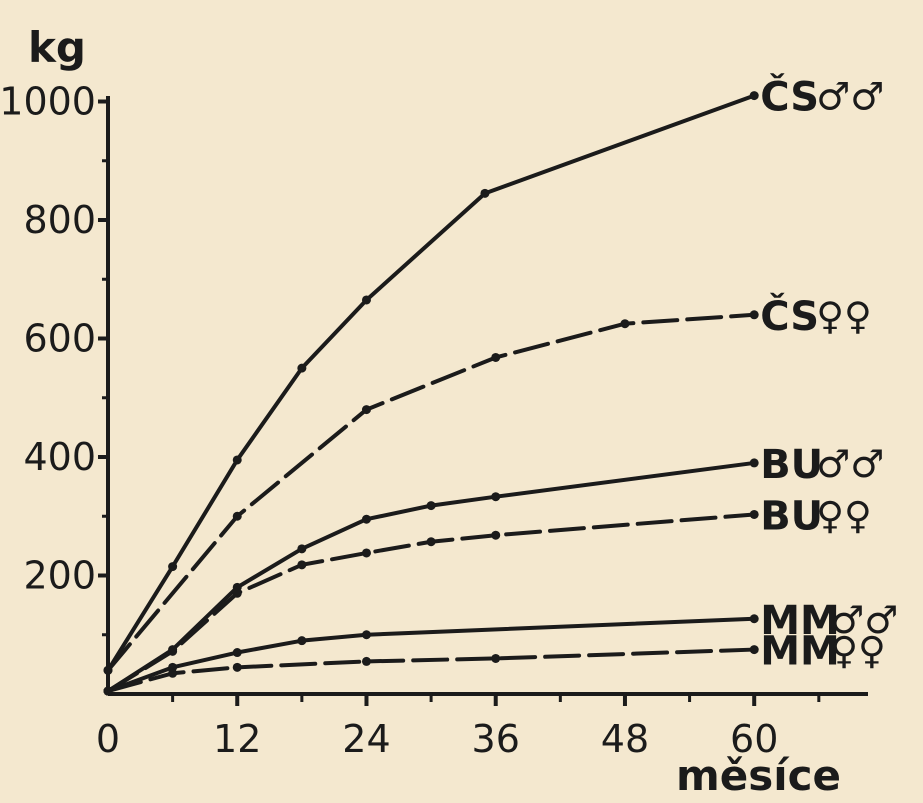 The height and width of the screenshot is (803, 923). What do you see at coordinates (59, 457) in the screenshot?
I see `y-tick-label: 400` at bounding box center [59, 457].